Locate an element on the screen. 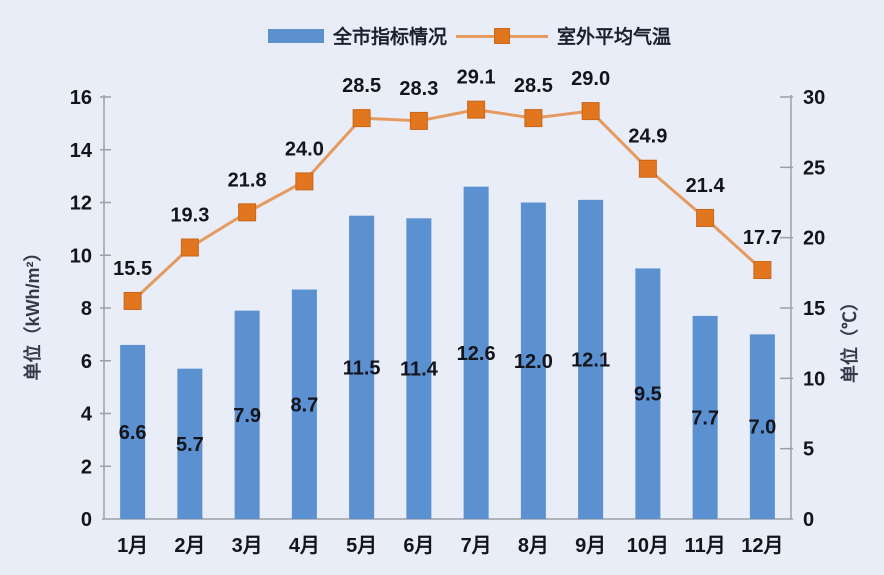 The height and width of the screenshot is (575, 884). bar-data-label: 12.1 is located at coordinates (590, 360).